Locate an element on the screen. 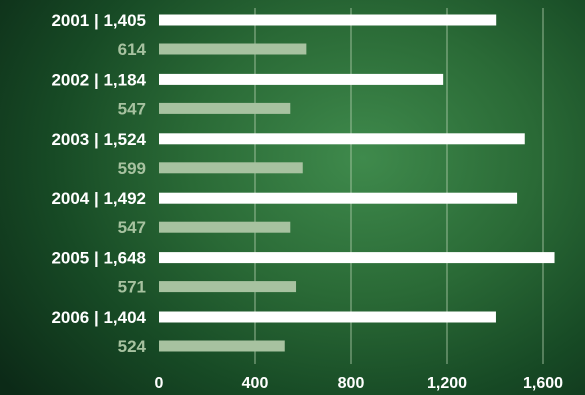 The image size is (585, 395). label-total-2004: 2004 | 1,492 is located at coordinates (98, 198).